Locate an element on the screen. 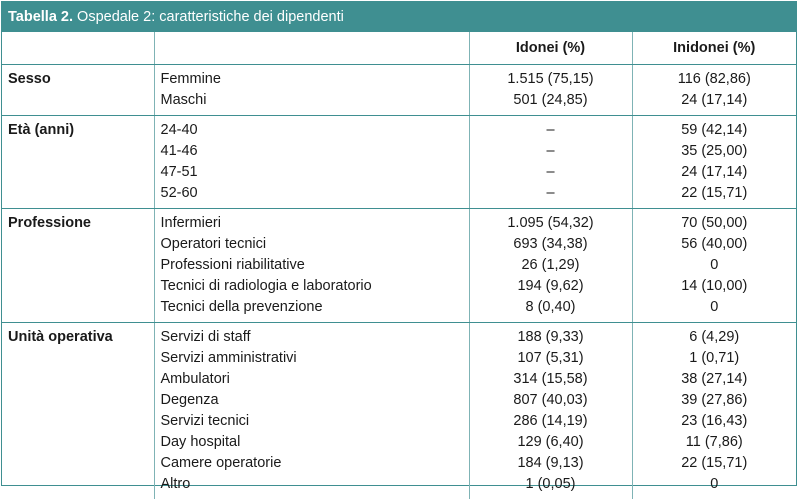 The width and height of the screenshot is (800, 499). header-idonei: Idonei (%) is located at coordinates (550, 48).